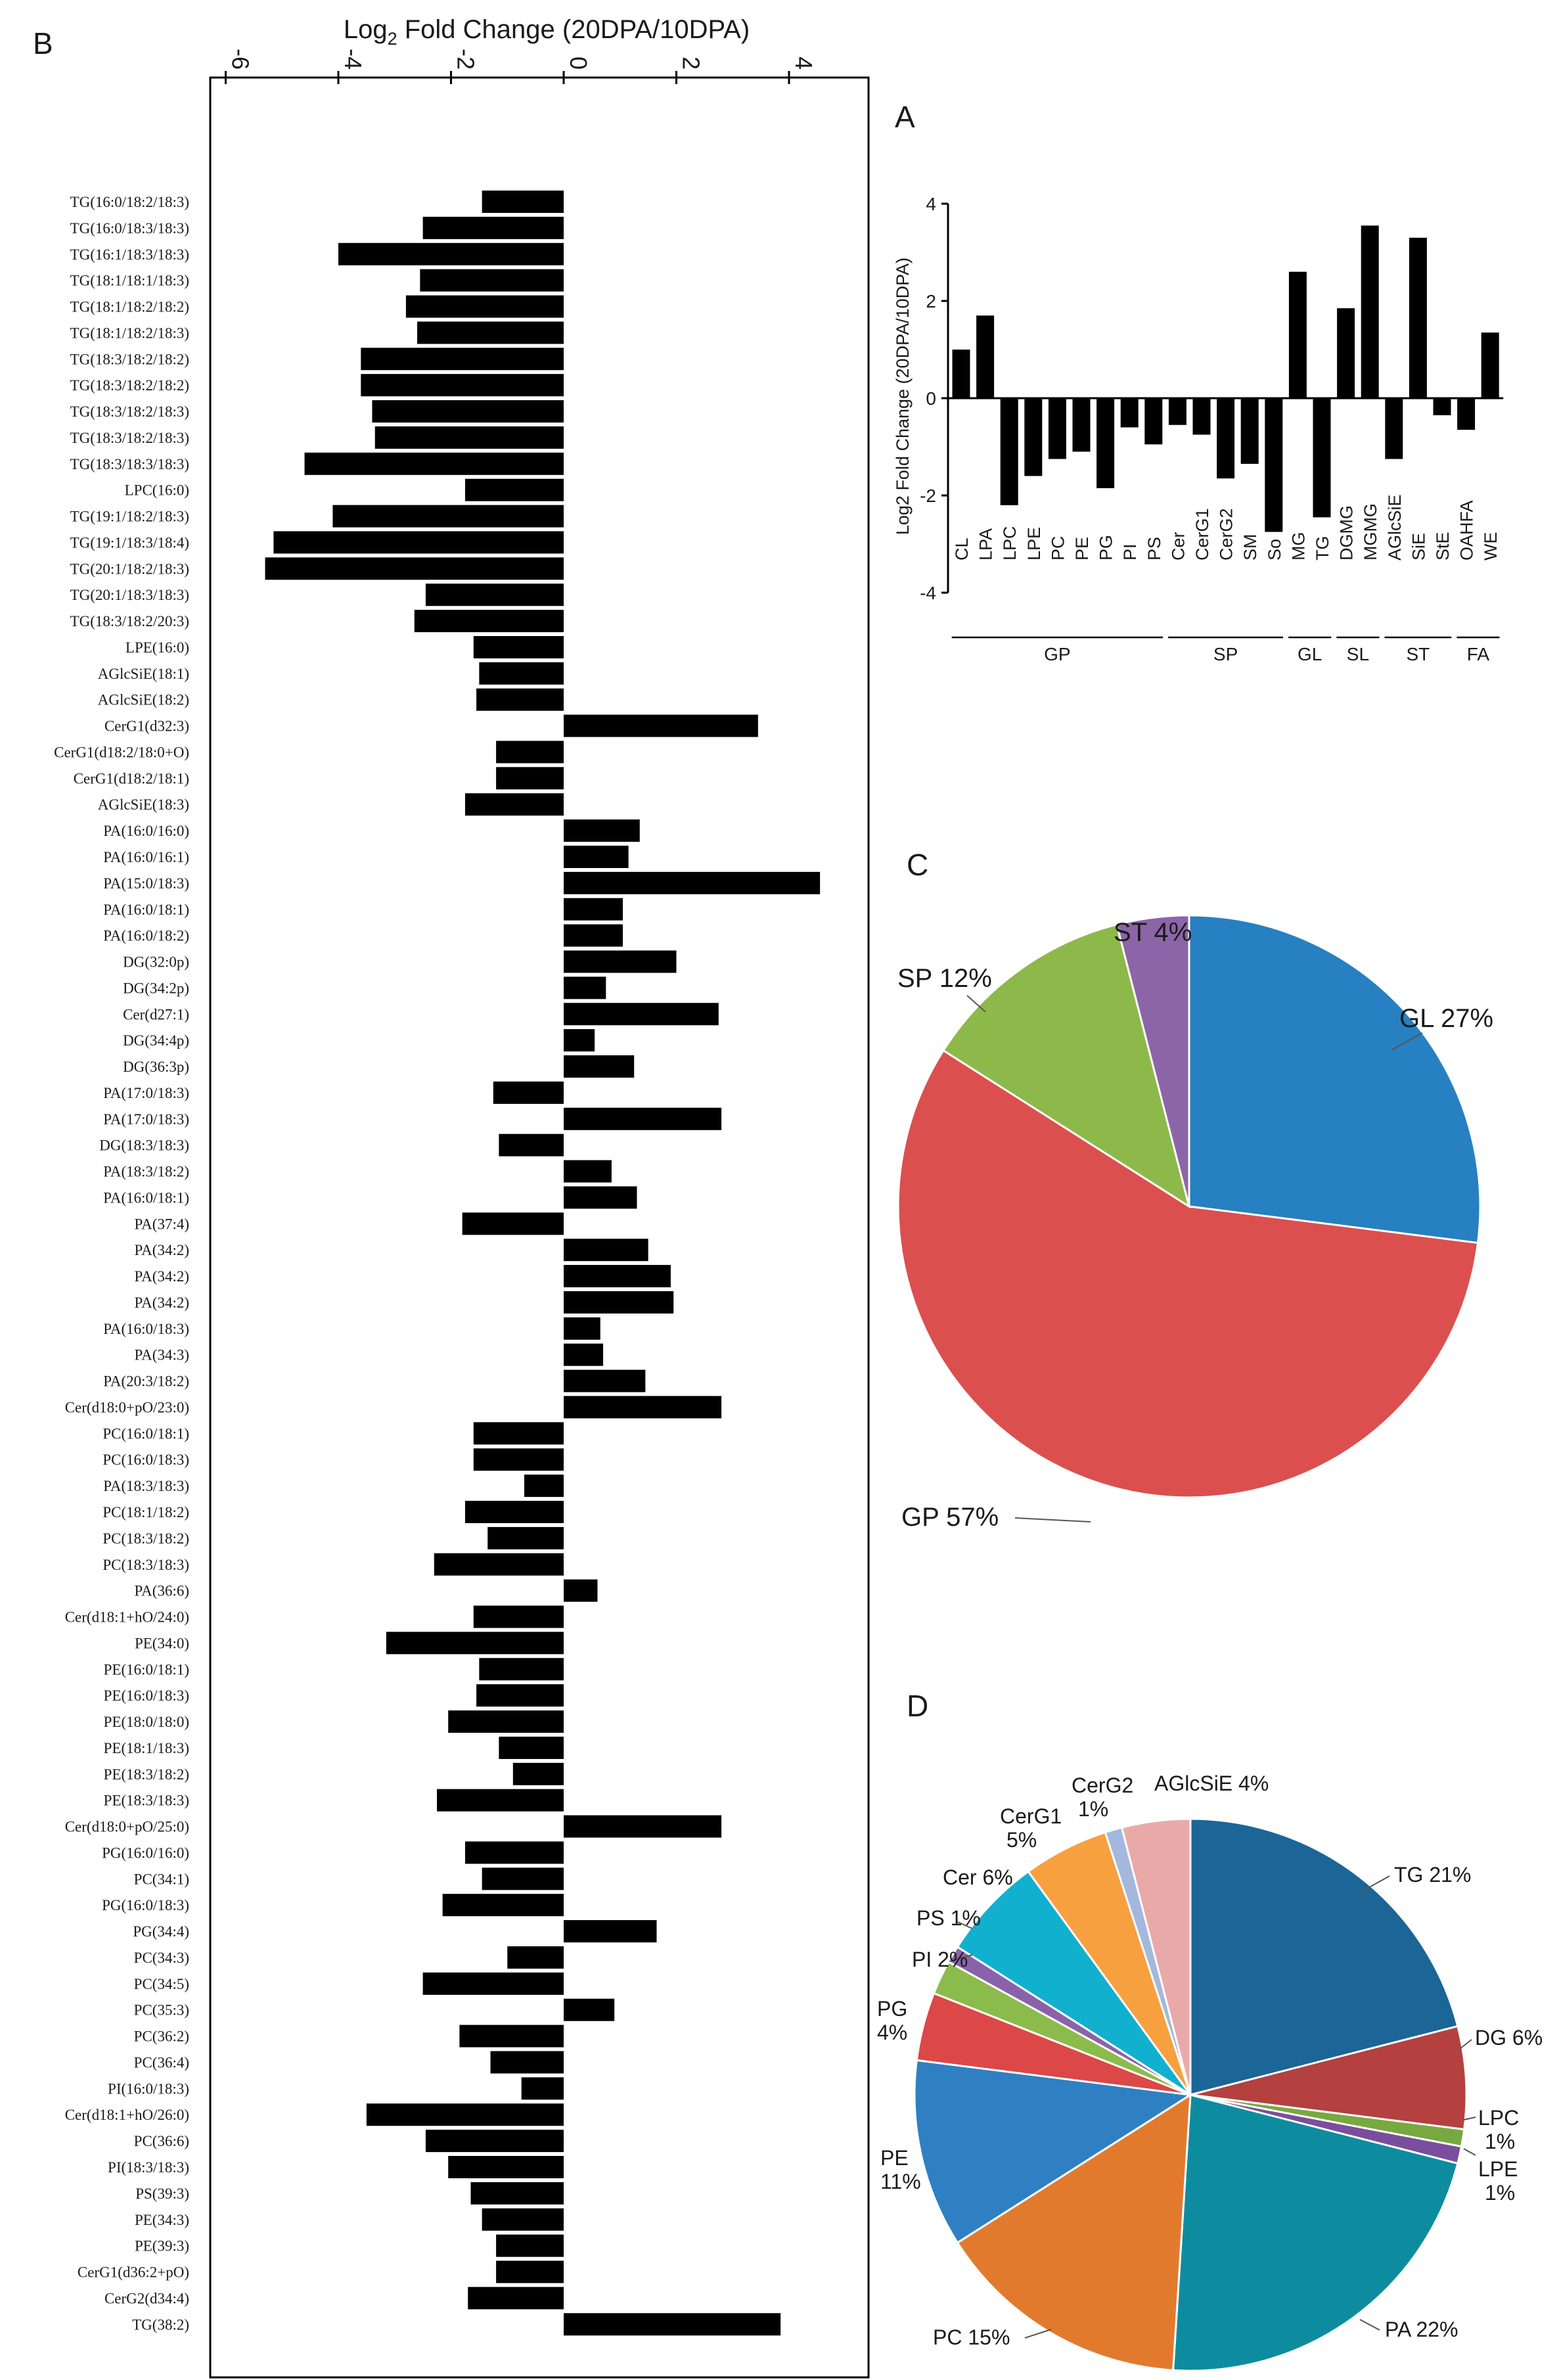 The width and height of the screenshot is (1559, 2380). I want to click on panel-a-bars, so click(1225, 378).